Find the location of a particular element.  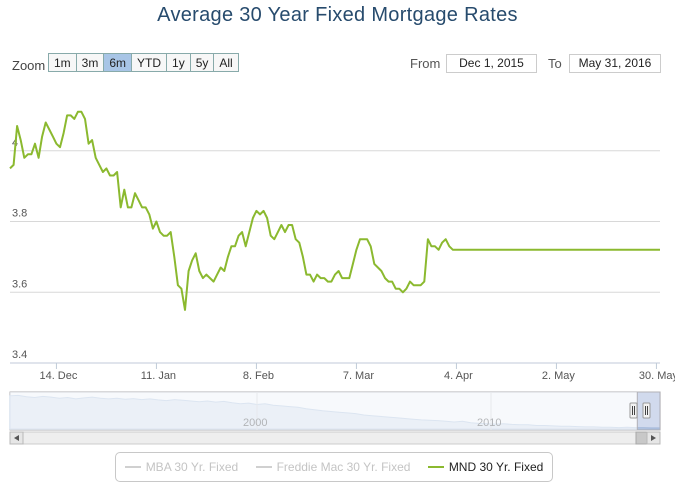

navigator-handle-left is located at coordinates (633, 410).